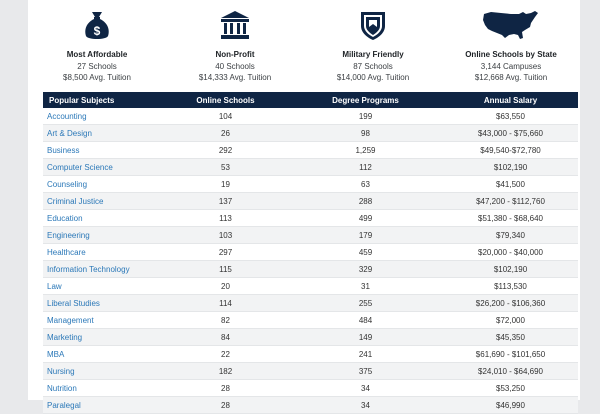 This screenshot has height=414, width=600. What do you see at coordinates (225, 116) in the screenshot?
I see `online-schools-count: 104` at bounding box center [225, 116].